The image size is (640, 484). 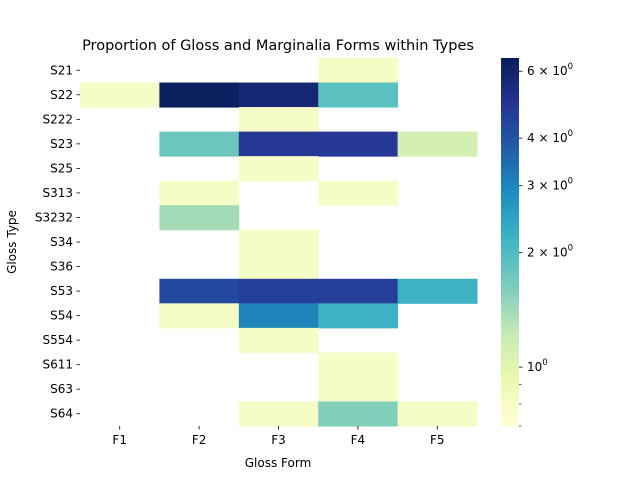 What do you see at coordinates (537, 366) in the screenshot?
I see `colorbar-tick-label: 100` at bounding box center [537, 366].